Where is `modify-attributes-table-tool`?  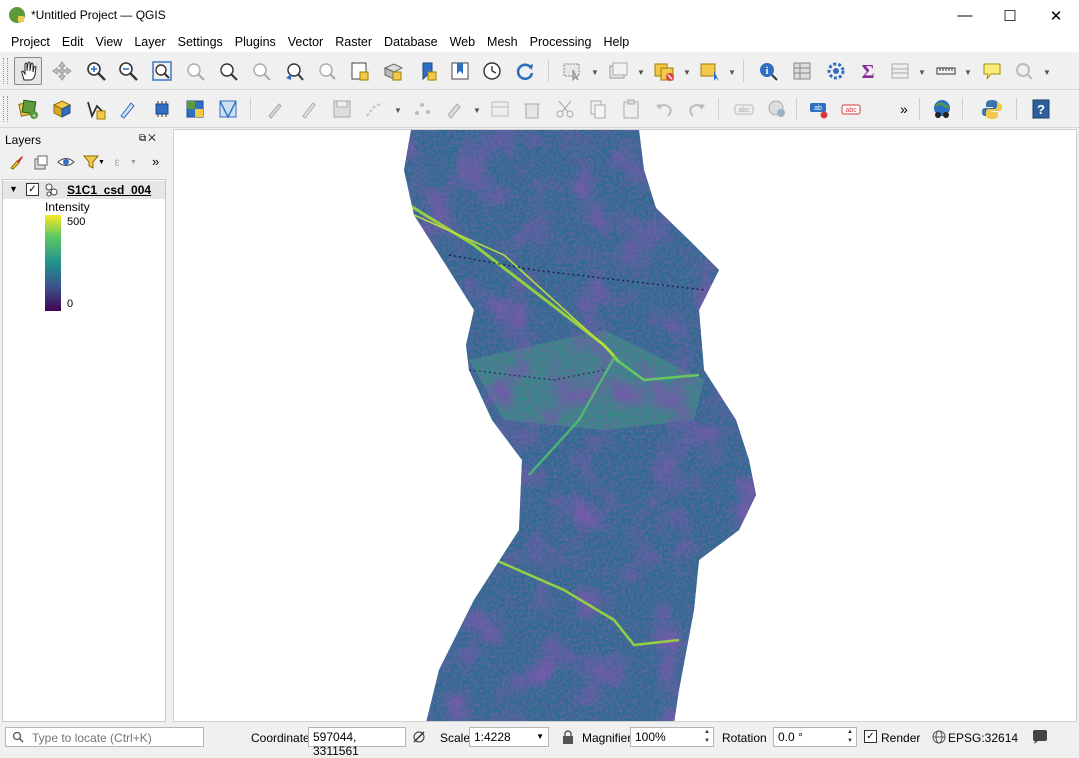 modify-attributes-table-tool is located at coordinates (500, 109).